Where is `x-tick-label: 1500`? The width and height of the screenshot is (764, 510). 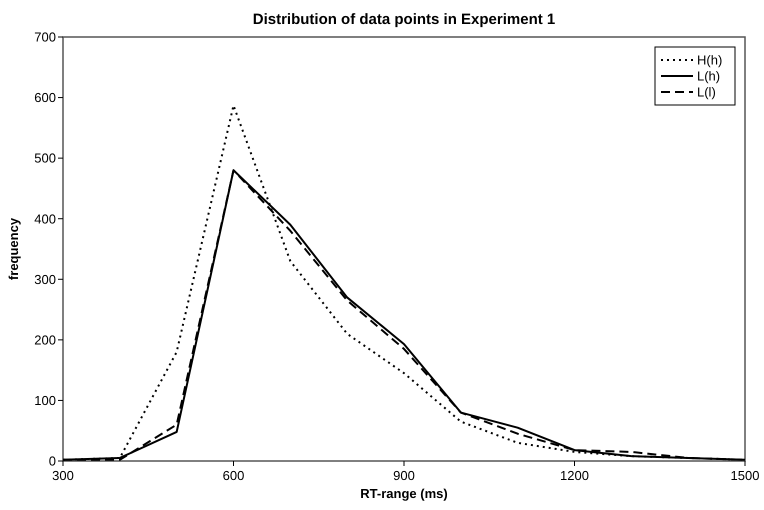 x-tick-label: 1500 is located at coordinates (745, 475).